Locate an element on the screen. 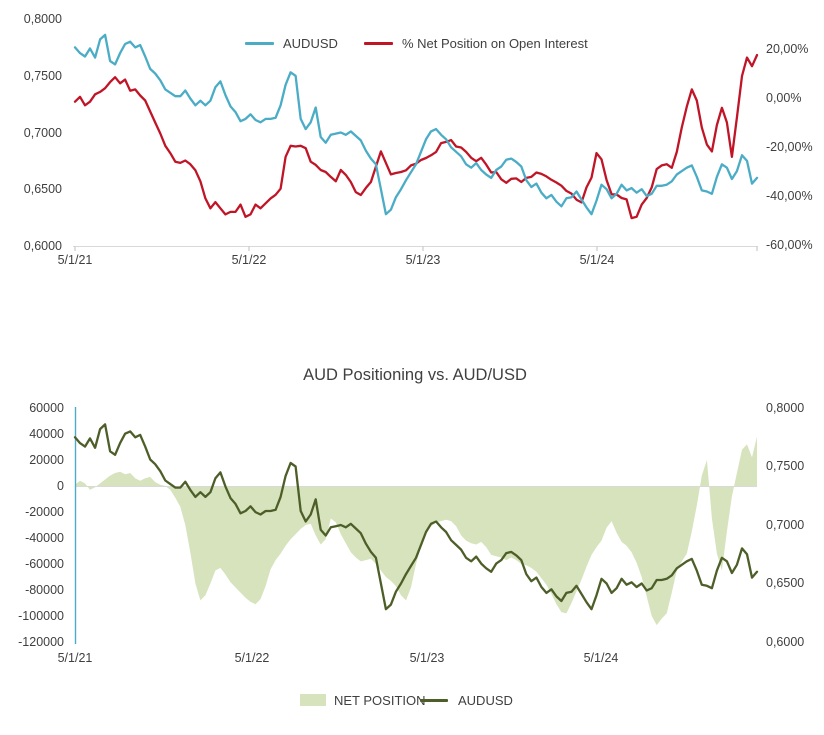  bottom-yleft-tick-3: 0 is located at coordinates (60, 486).